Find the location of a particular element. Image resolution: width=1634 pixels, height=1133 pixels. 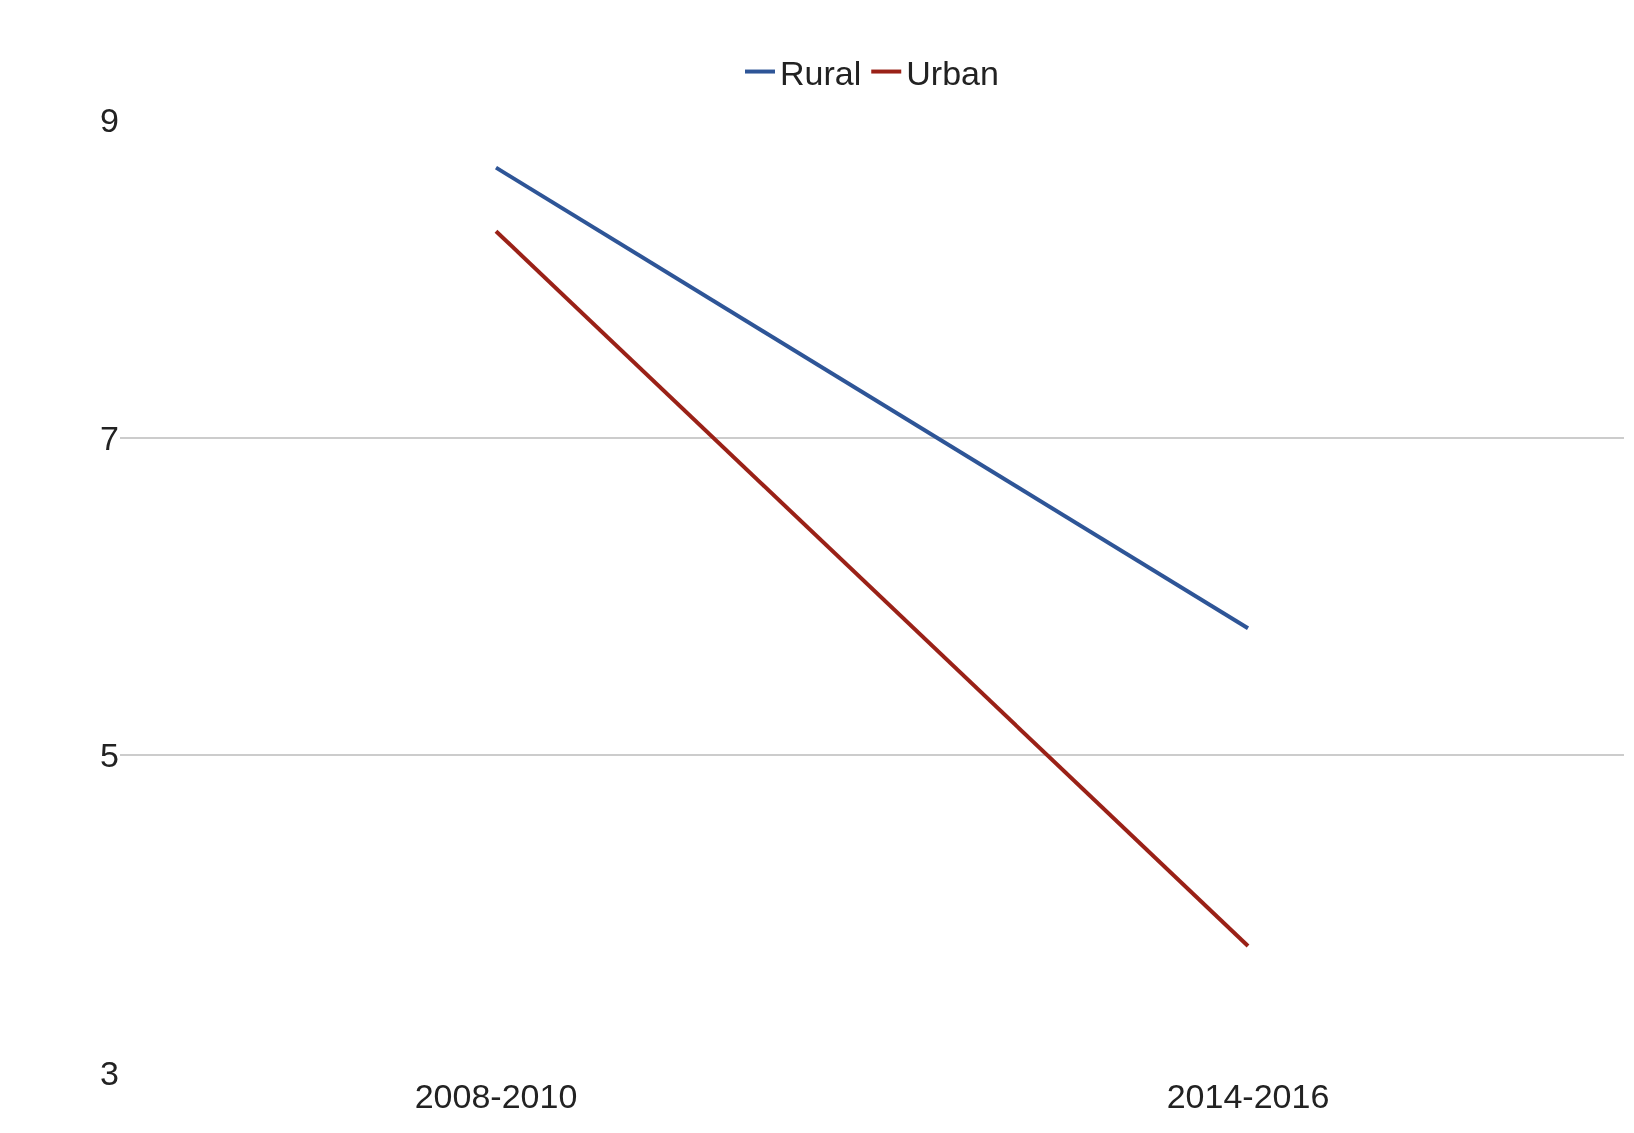

x-tick-label: 2014-2016 is located at coordinates (1248, 1096).